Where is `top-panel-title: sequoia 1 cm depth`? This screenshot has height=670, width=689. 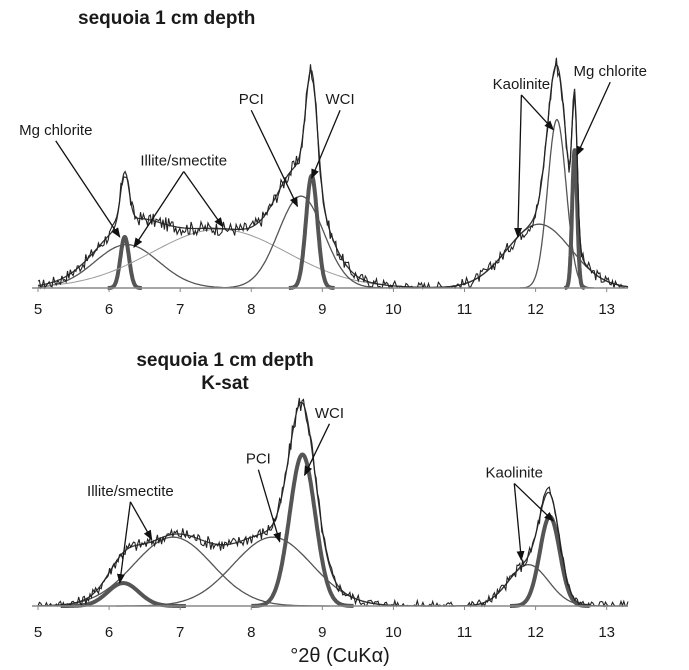 top-panel-title: sequoia 1 cm depth is located at coordinates (166, 18).